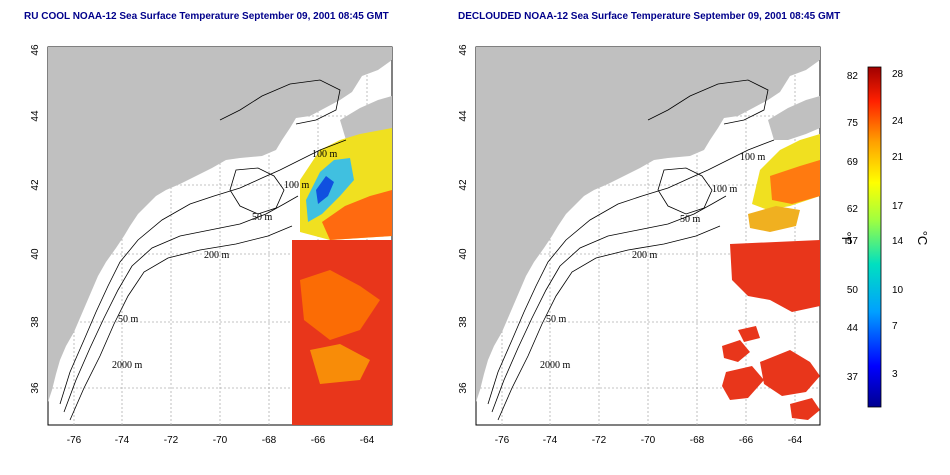  I want to click on right-x-ticks: -76 -74 -72 -70 -68 -66 -64, so click(649, 440).